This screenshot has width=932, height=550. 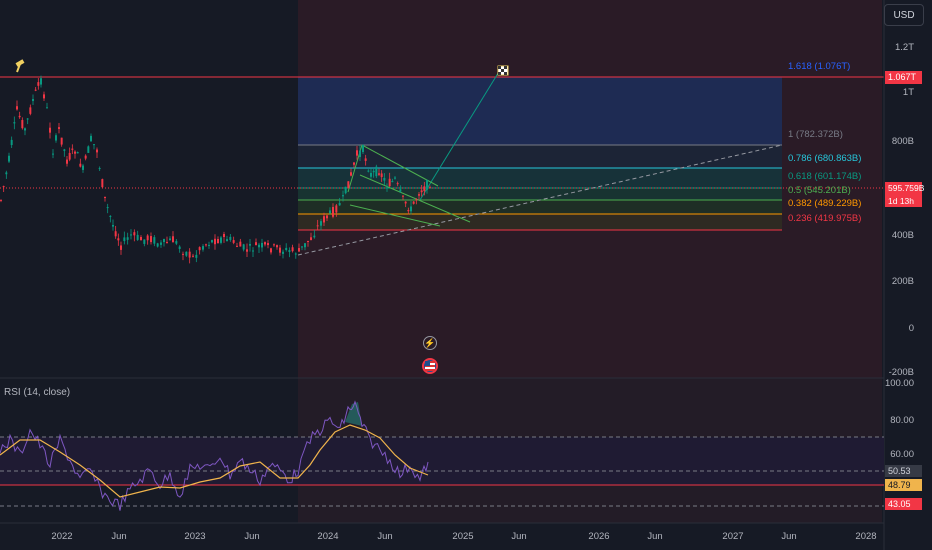 What do you see at coordinates (819, 66) in the screenshot?
I see `fib-label-1618: 1.618 (1.076T)` at bounding box center [819, 66].